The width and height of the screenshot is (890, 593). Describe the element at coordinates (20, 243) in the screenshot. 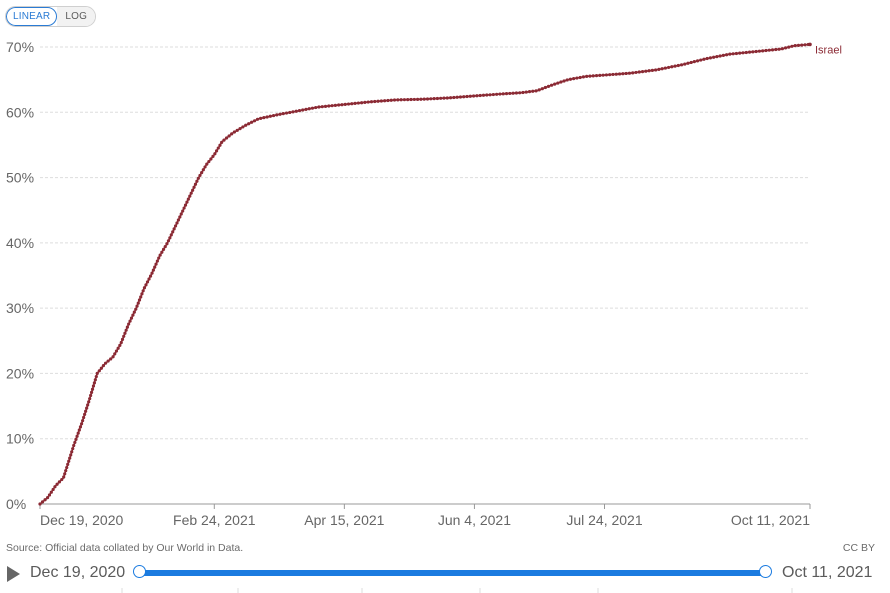

I see `y-tick-label: 40%` at that location.